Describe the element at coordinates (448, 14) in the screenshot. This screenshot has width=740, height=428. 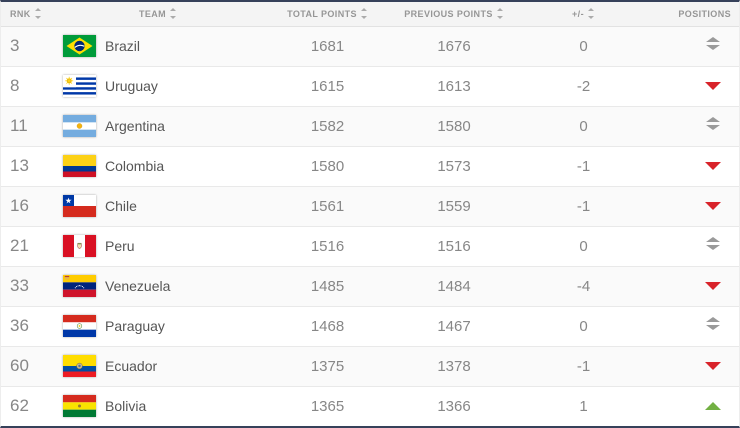
I see `column-header-previous-points-label: PREVIOUS POINTS` at that location.